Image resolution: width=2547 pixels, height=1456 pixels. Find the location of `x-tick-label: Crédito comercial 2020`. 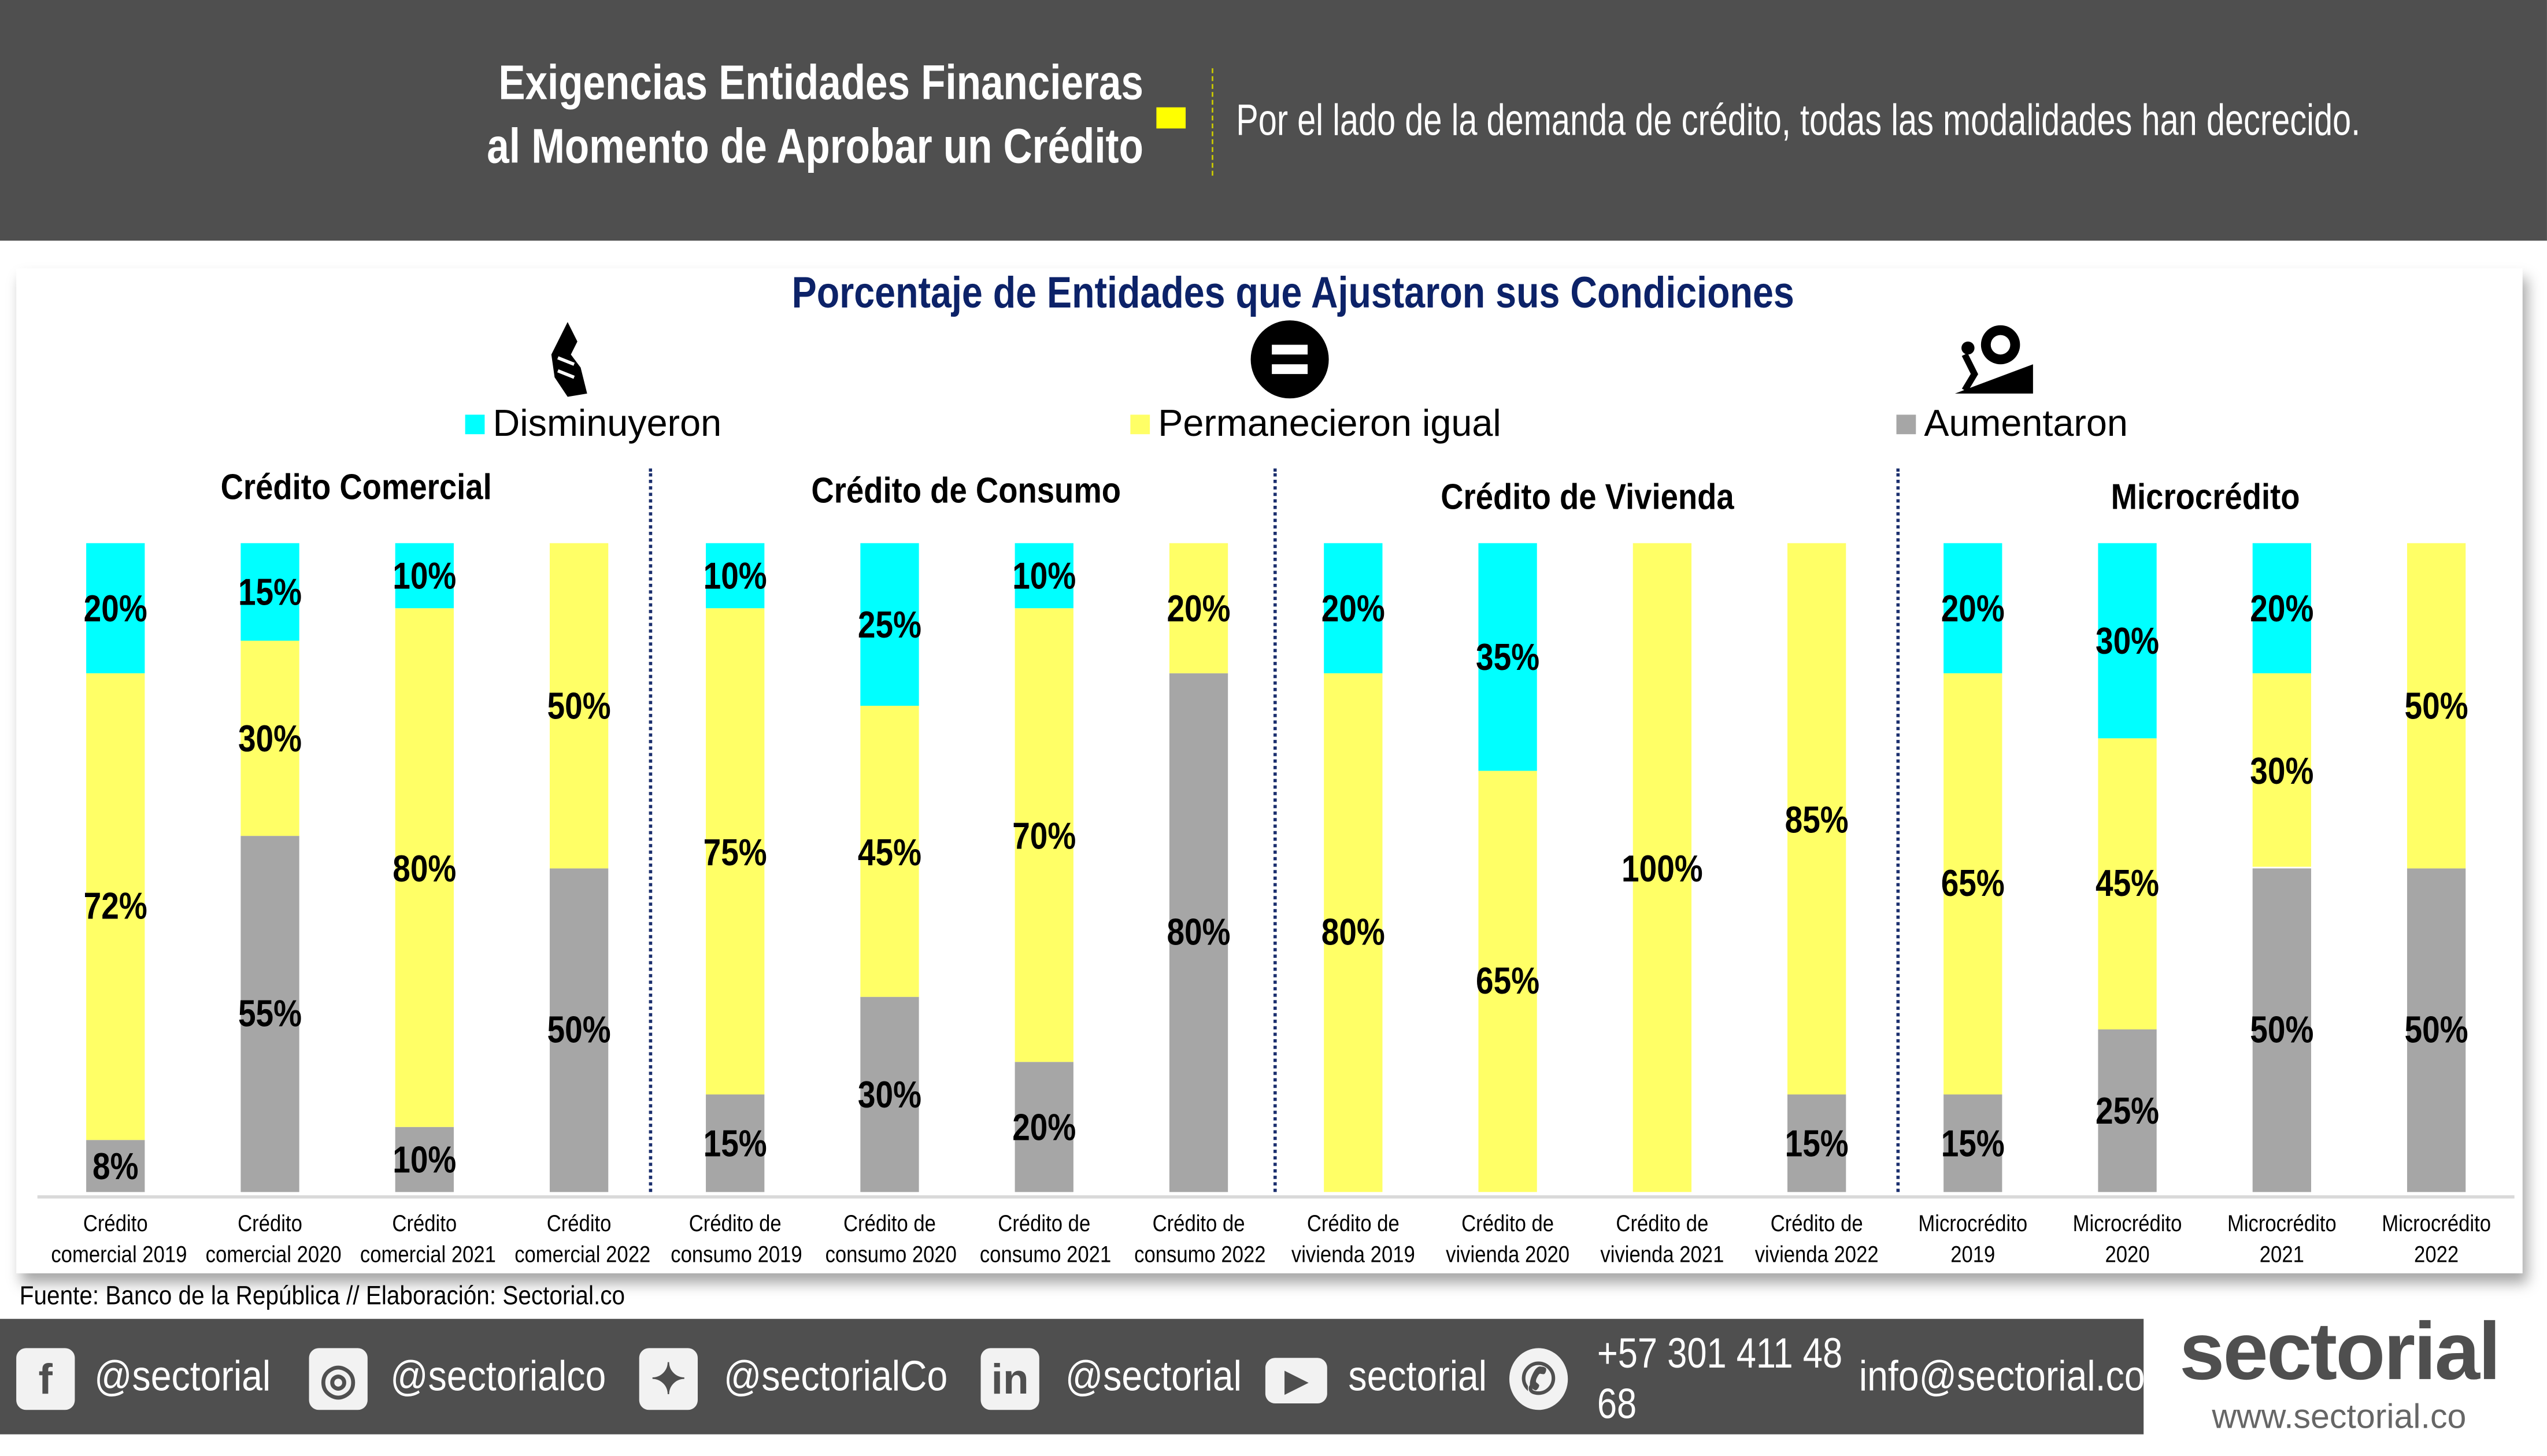

x-tick-label: Crédito comercial 2020 is located at coordinates (274, 1239).